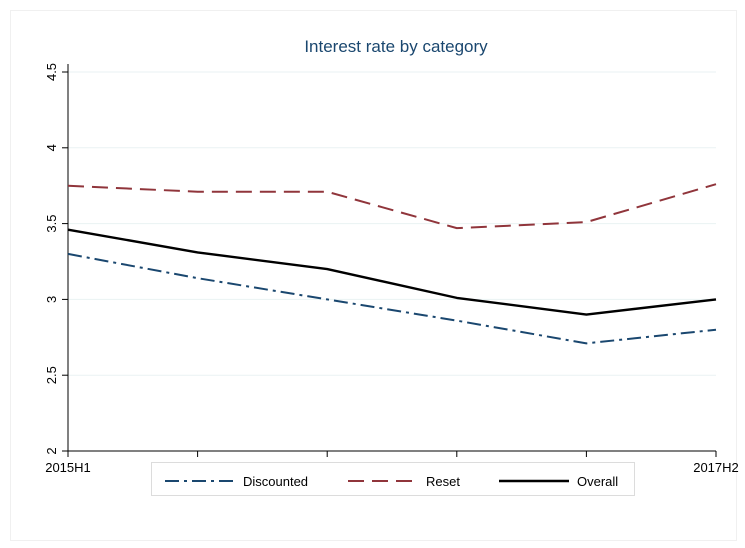 The image size is (745, 548). Describe the element at coordinates (392, 272) in the screenshot. I see `series-line-overall` at that location.